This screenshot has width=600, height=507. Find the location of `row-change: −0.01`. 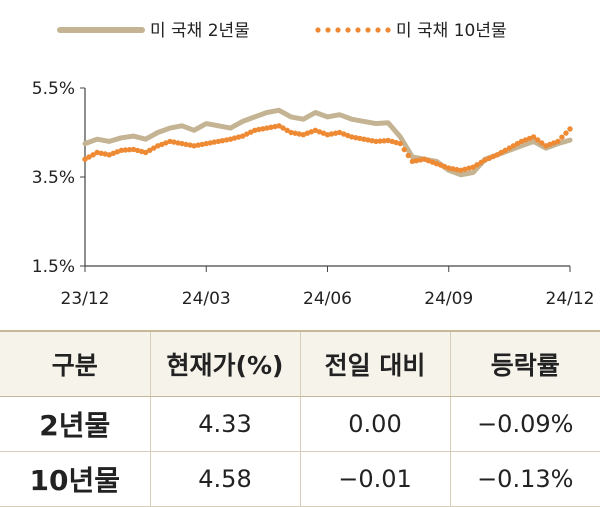

row-change: −0.01 is located at coordinates (374, 479).